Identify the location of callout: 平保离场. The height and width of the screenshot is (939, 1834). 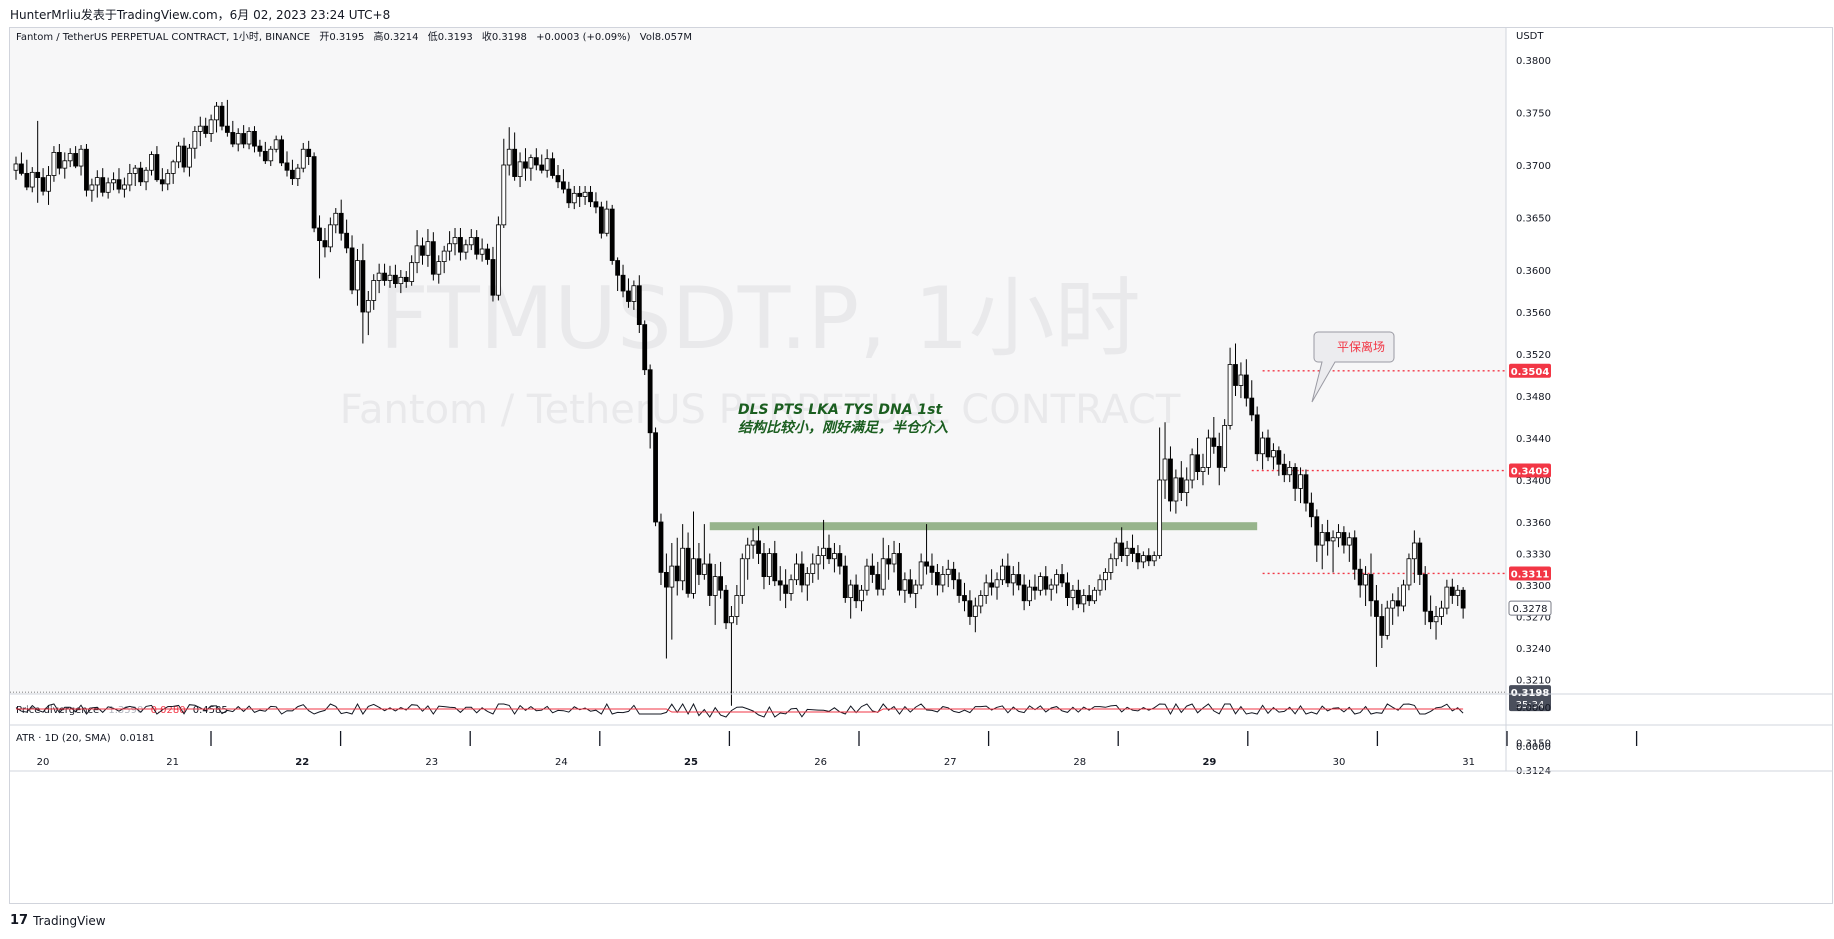
(1353, 367).